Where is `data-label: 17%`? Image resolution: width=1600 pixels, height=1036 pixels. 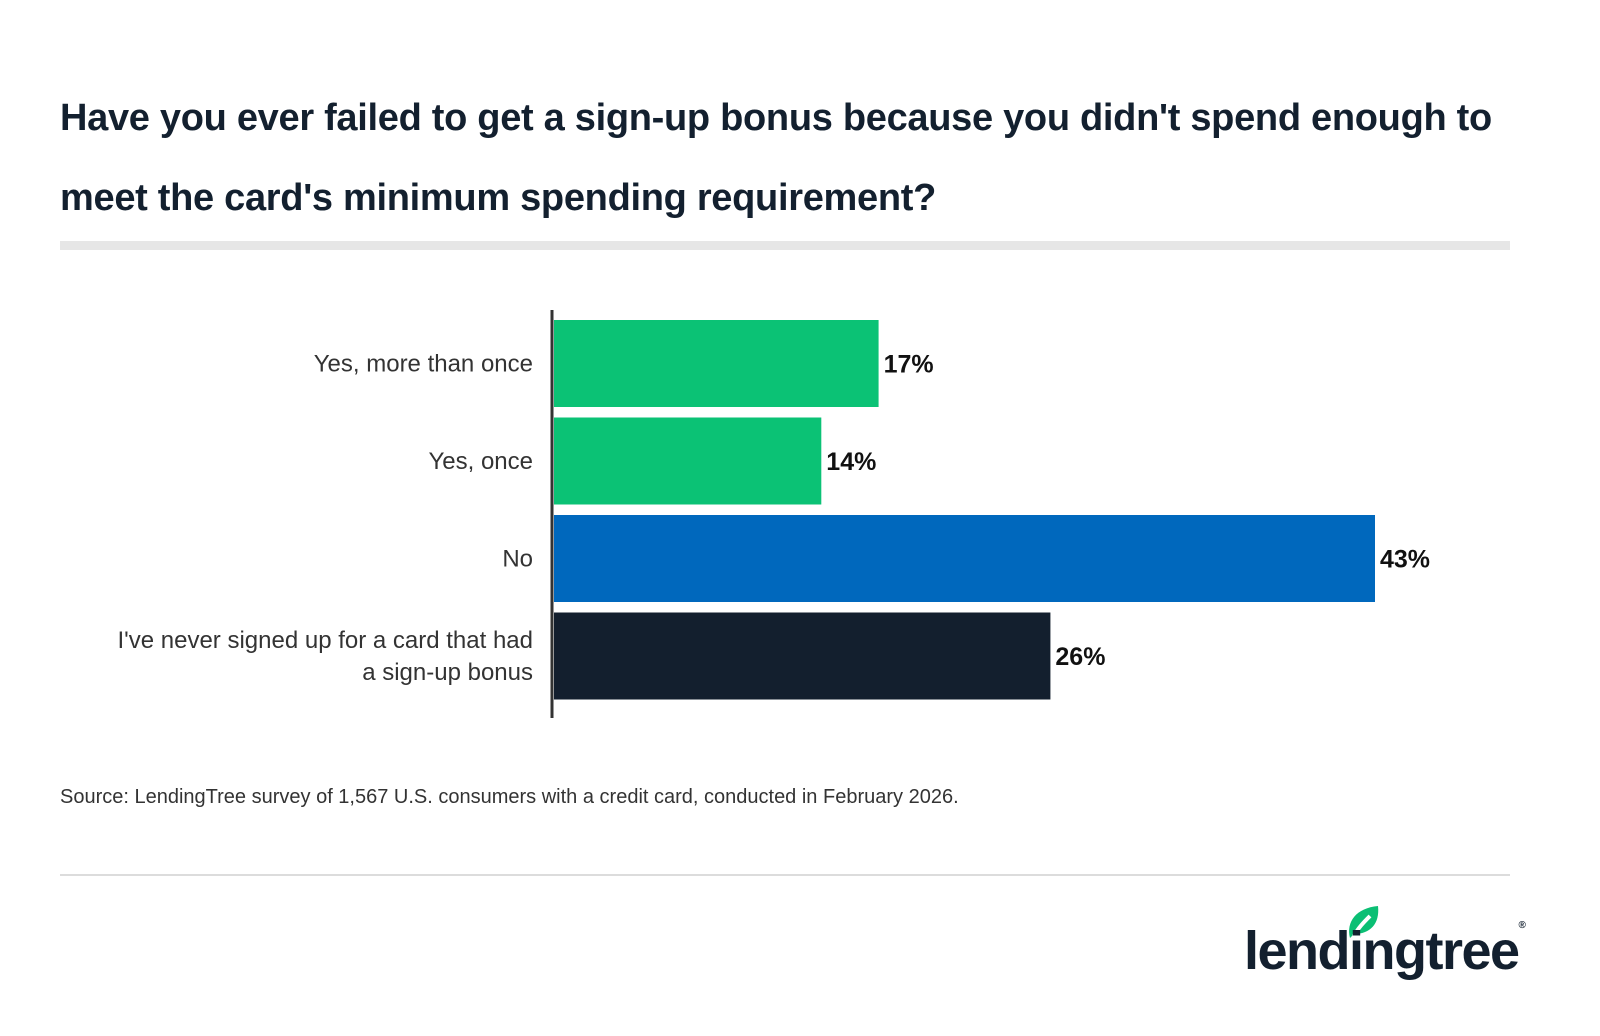
data-label: 17% is located at coordinates (909, 365).